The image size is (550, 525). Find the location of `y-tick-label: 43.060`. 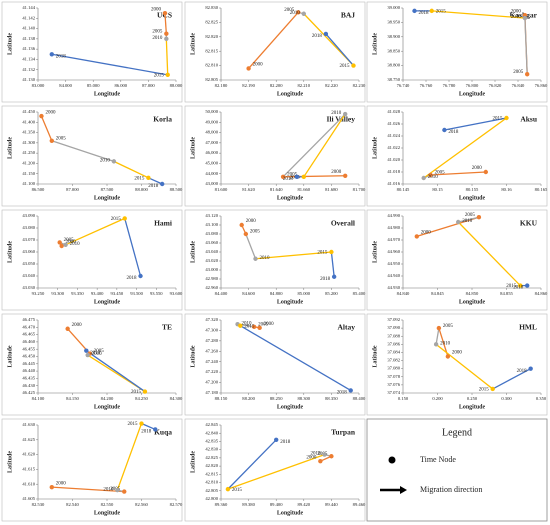

y-tick-label: 43.060 is located at coordinates (28, 251).